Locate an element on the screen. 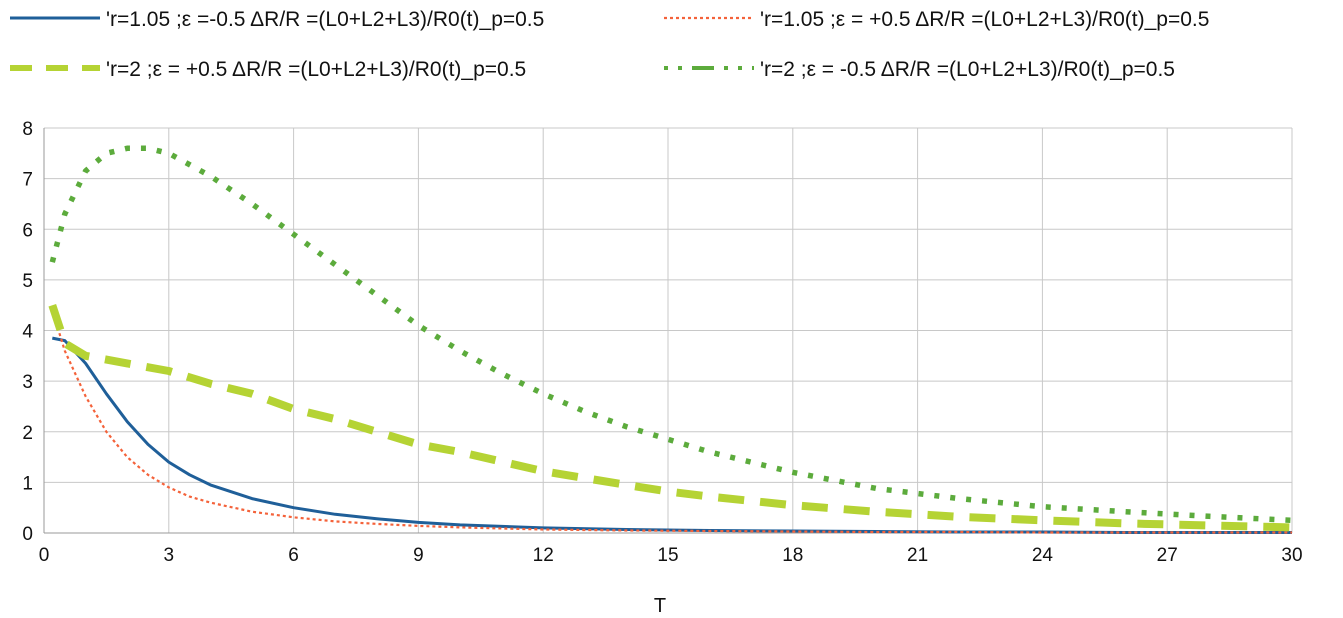 Image resolution: width=1343 pixels, height=618 pixels. y-tick-label: 2 is located at coordinates (27, 433).